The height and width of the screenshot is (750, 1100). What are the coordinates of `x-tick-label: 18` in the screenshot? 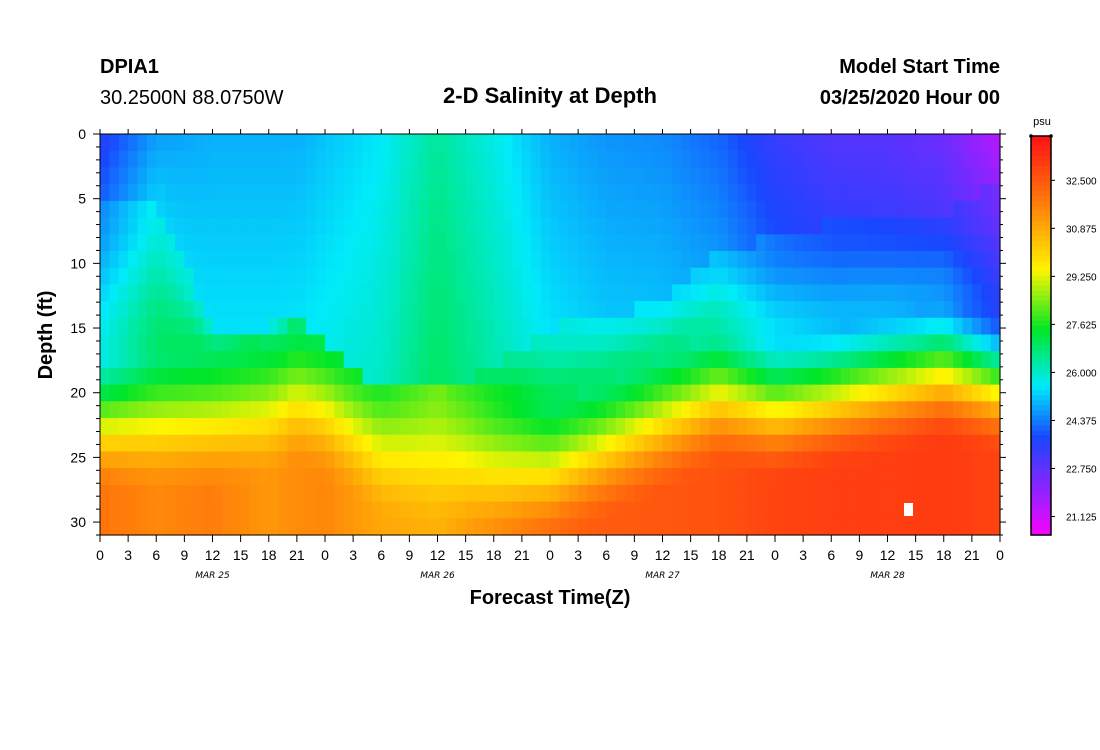 It's located at (719, 555).